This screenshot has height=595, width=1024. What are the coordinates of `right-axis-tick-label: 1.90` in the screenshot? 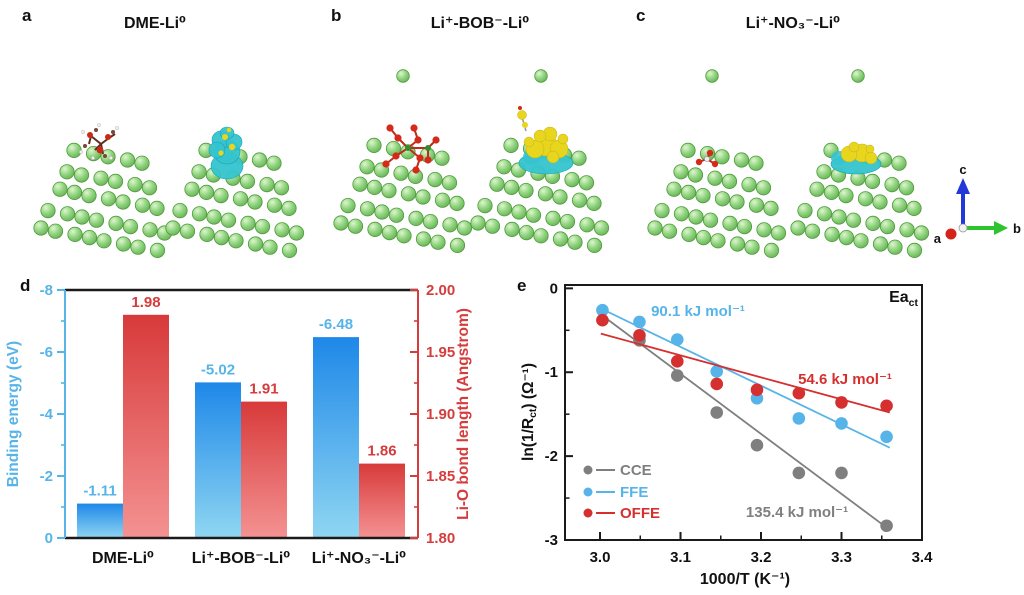 It's located at (440, 414).